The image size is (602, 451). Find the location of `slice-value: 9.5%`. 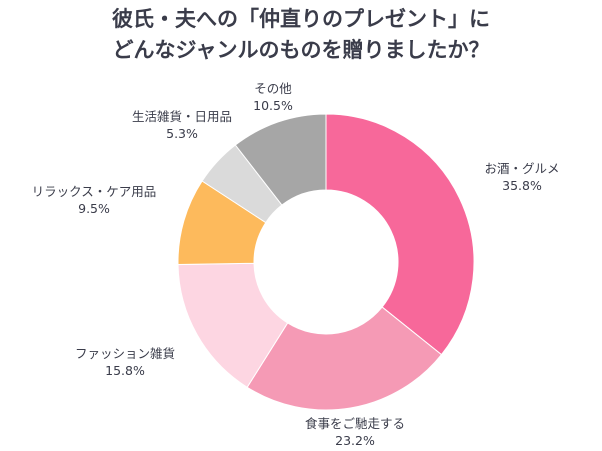

slice-value: 9.5% is located at coordinates (94, 208).